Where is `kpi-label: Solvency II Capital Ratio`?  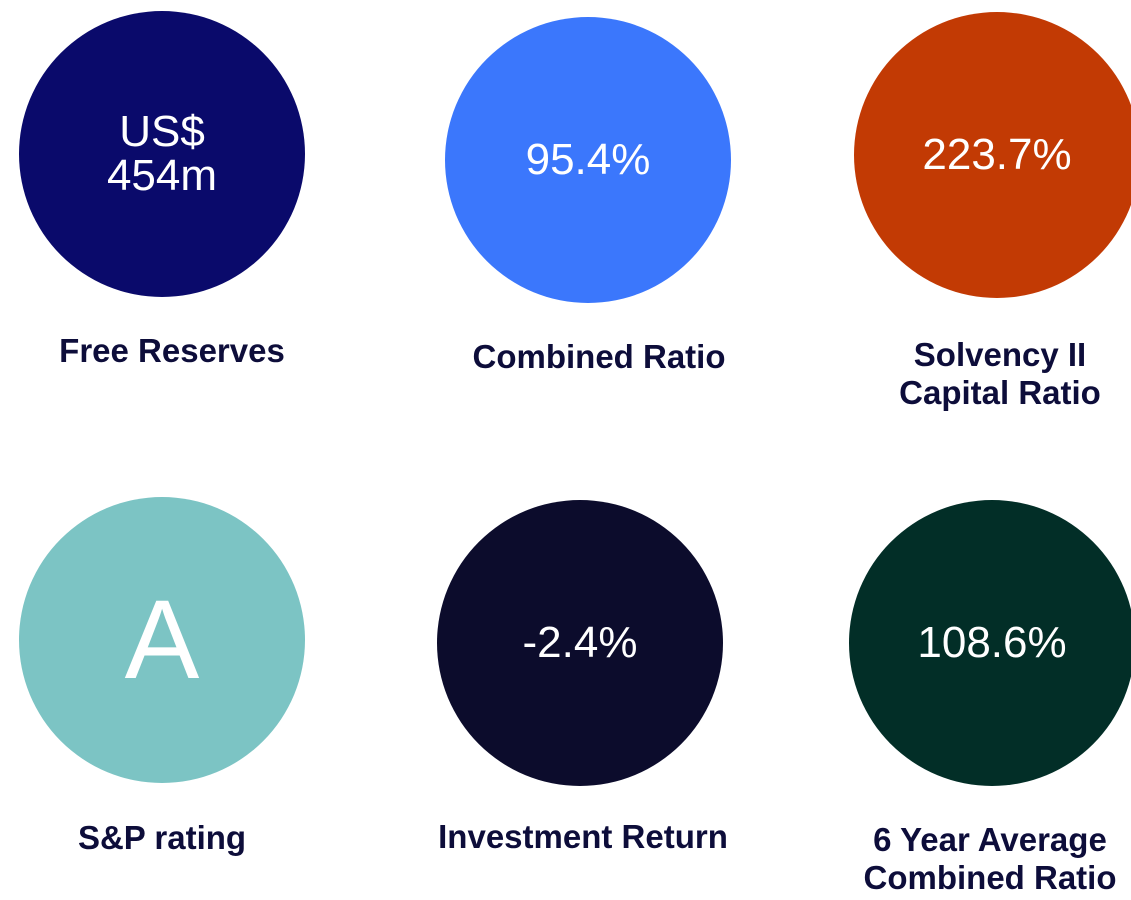 kpi-label: Solvency II Capital Ratio is located at coordinates (965, 374).